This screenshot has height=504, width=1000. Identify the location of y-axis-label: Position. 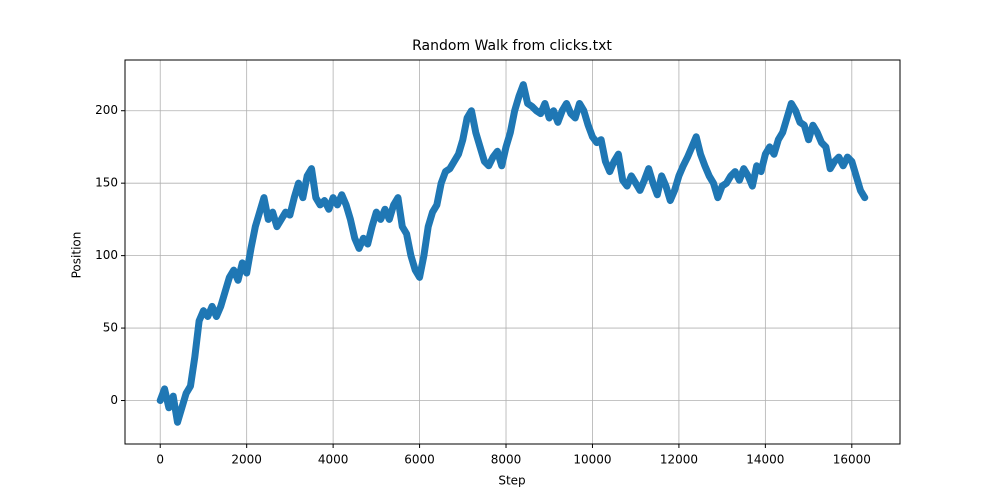
(77, 255).